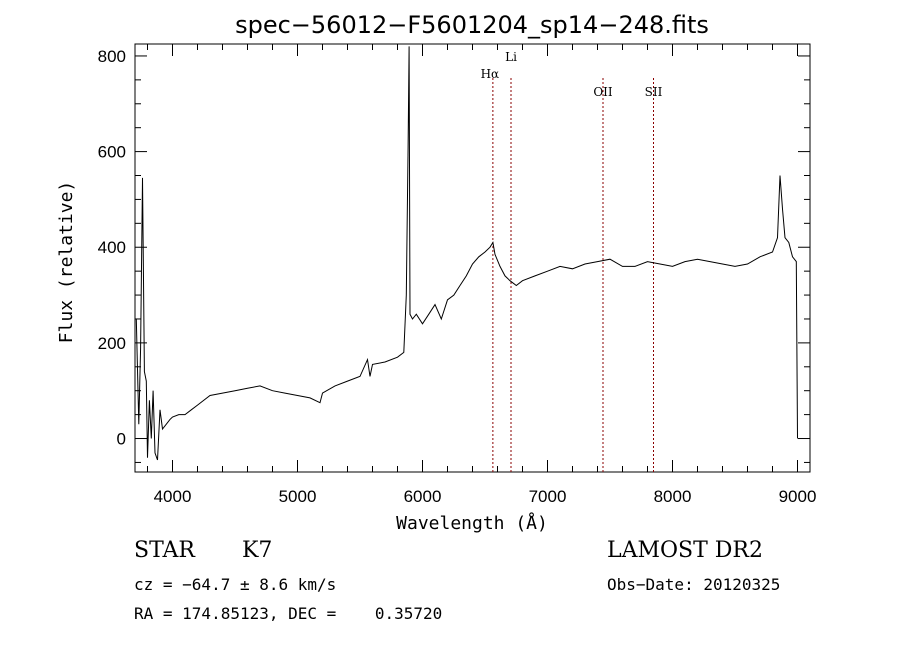 The width and height of the screenshot is (900, 649). What do you see at coordinates (112, 247) in the screenshot?
I see `y-tick-label-2: 400` at bounding box center [112, 247].